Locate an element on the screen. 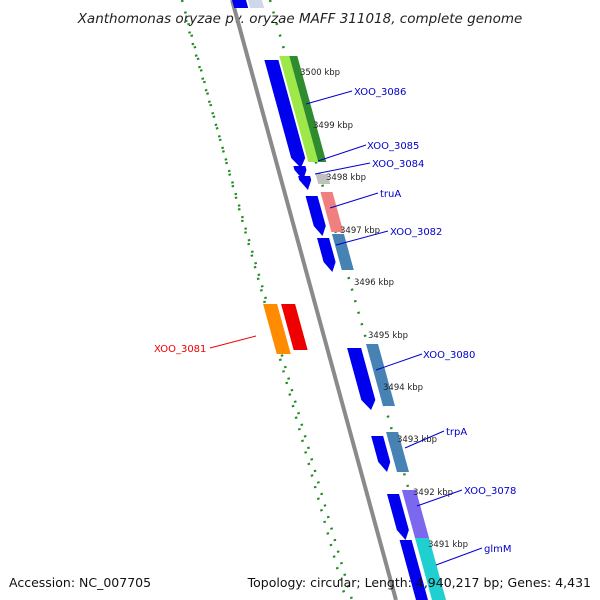 This screenshot has height=600, width=600. gene-label-xoo-3081: XOO_3081 is located at coordinates (180, 349).